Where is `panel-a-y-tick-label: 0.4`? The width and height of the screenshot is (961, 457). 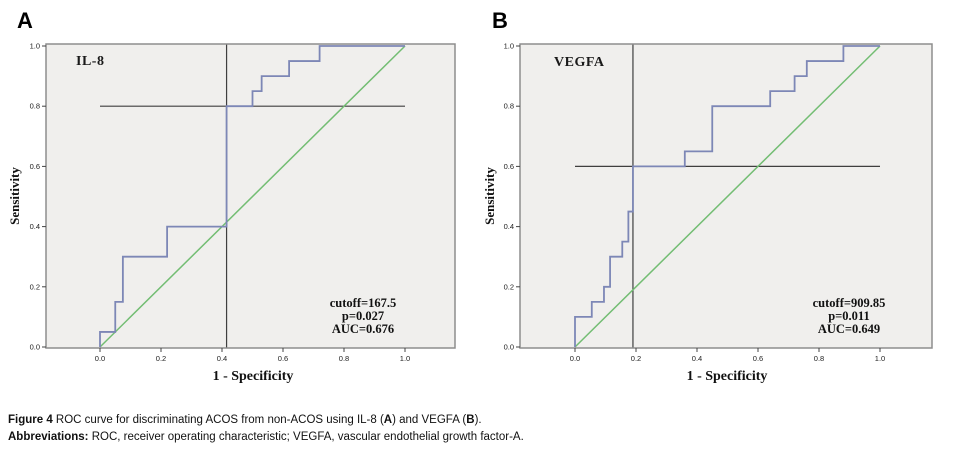 panel-a-y-tick-label: 0.4 is located at coordinates (35, 226).